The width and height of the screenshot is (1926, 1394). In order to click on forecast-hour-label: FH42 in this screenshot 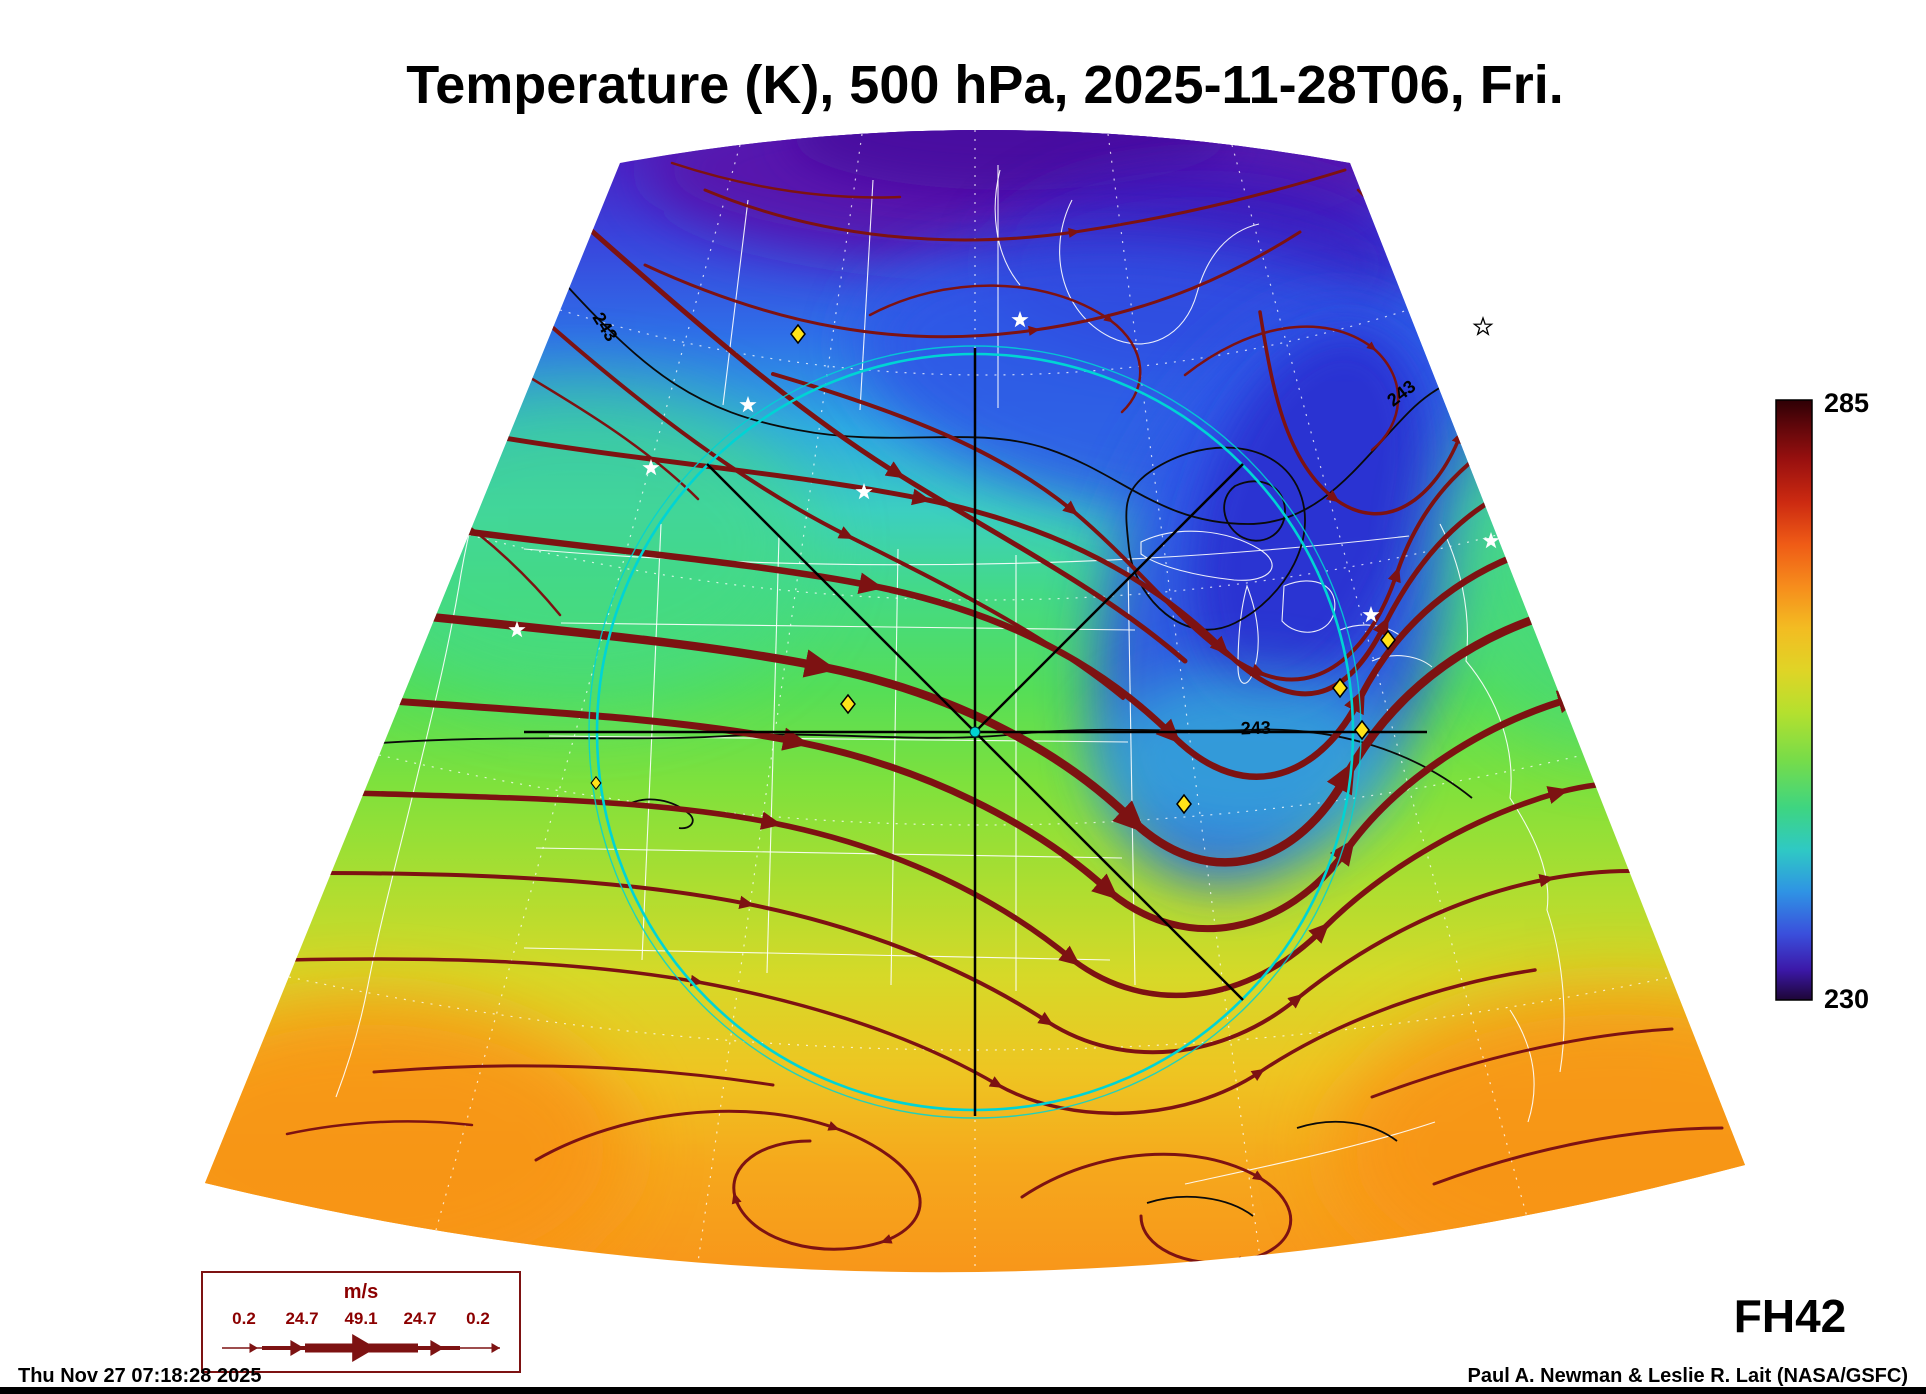, I will do `click(1790, 1316)`.